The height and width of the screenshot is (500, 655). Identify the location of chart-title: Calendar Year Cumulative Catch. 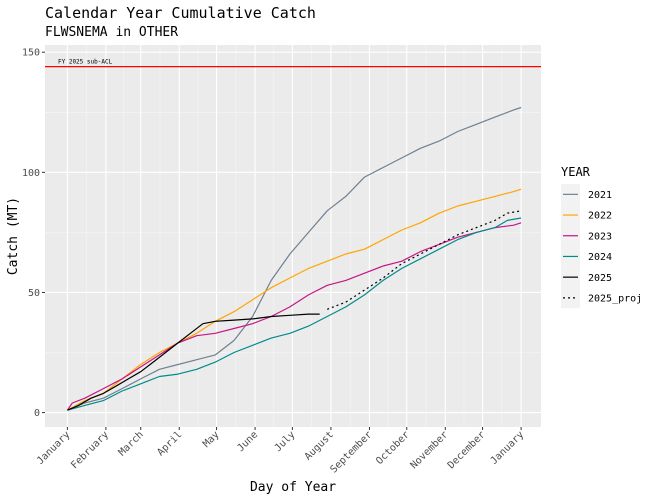
(180, 13).